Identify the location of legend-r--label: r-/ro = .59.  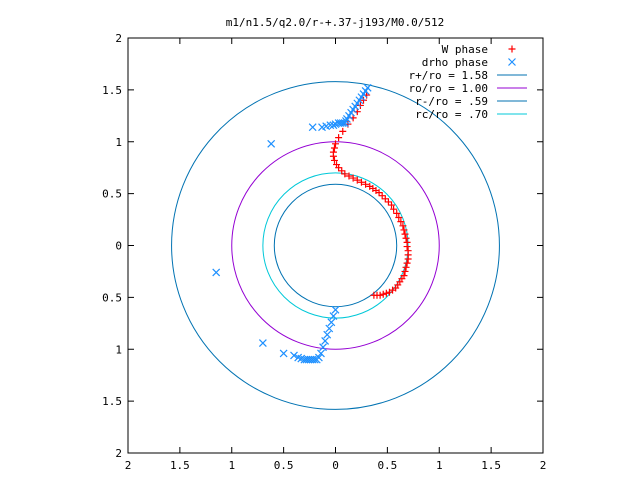
(451, 101).